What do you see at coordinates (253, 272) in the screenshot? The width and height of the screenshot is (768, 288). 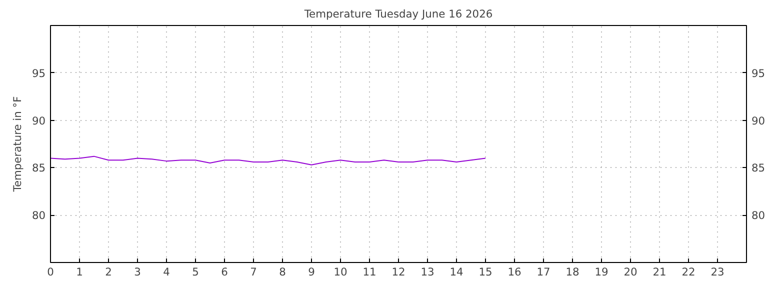 I see `x-tick-label: 7` at bounding box center [253, 272].